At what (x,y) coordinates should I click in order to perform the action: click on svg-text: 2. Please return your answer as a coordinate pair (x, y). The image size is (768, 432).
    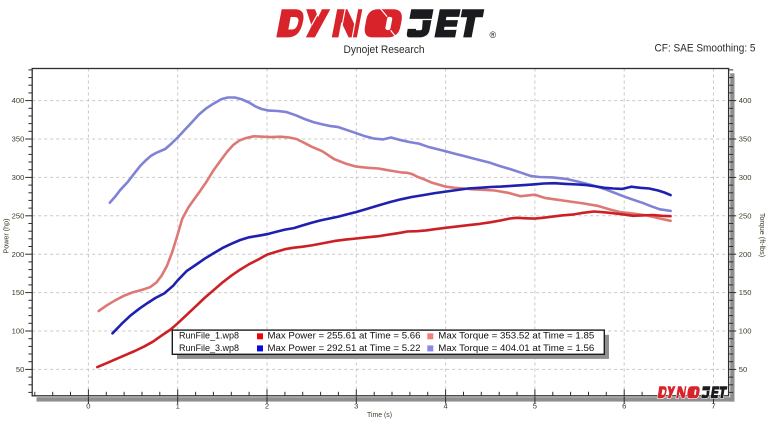
    Looking at the image, I should click on (267, 405).